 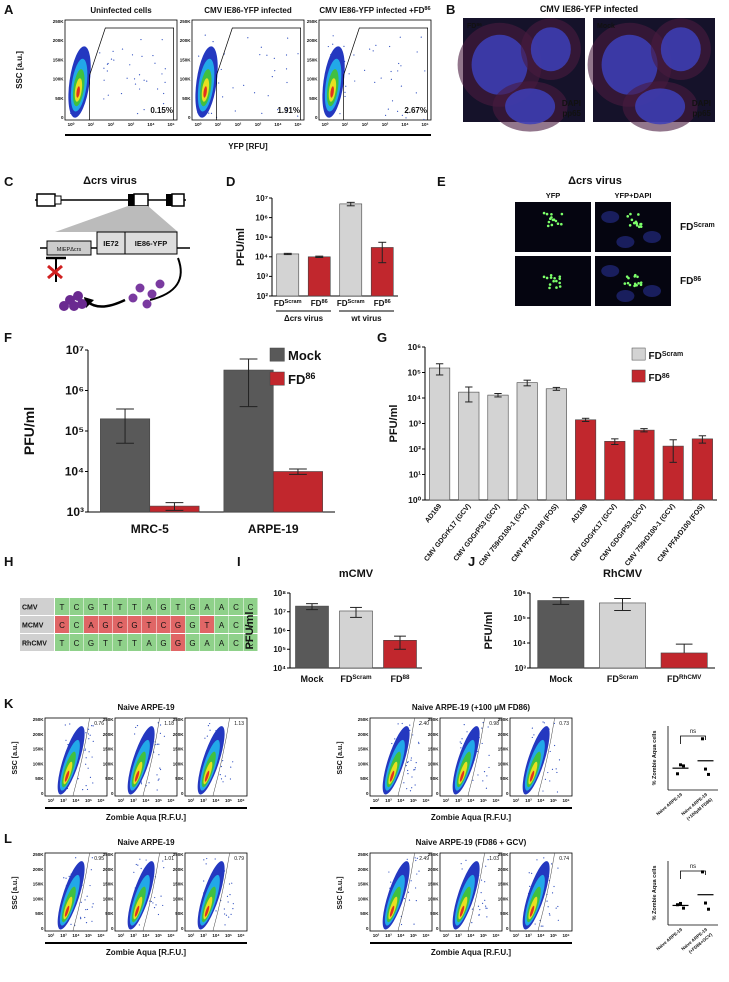 I want to click on flow-x-tick-part: 10², so click(x=365, y=124).